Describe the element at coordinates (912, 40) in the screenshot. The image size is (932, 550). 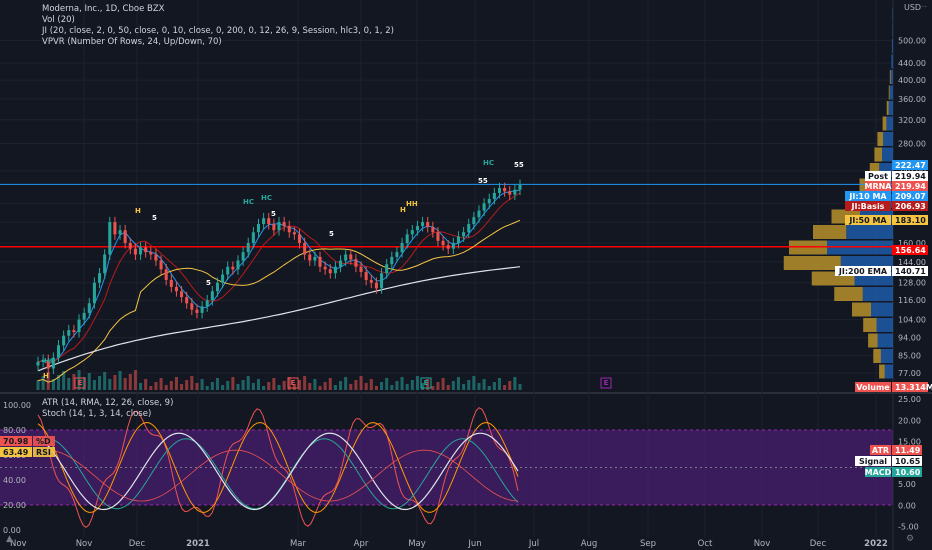
I see `price-tick-label: 500.00` at that location.